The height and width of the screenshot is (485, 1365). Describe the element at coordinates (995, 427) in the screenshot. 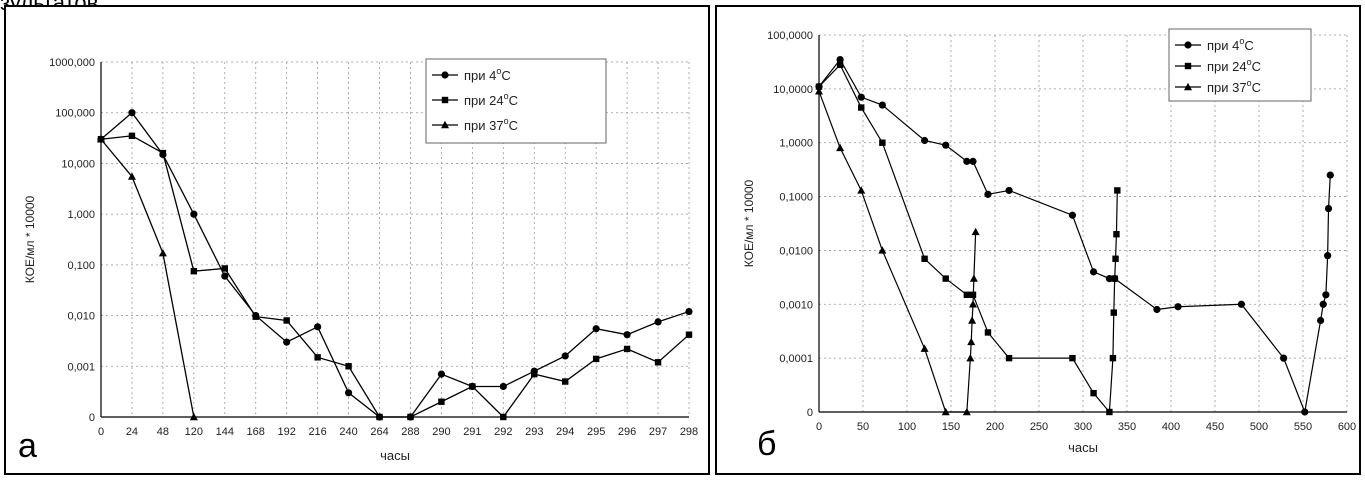

I see `x-tick-label: 200` at that location.